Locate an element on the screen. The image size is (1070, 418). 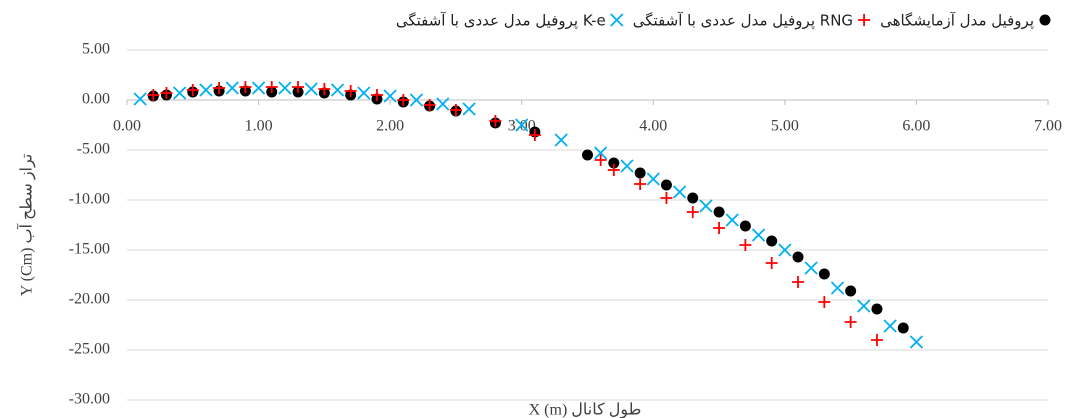
y-tick-label: -20.00 is located at coordinates (89, 299).